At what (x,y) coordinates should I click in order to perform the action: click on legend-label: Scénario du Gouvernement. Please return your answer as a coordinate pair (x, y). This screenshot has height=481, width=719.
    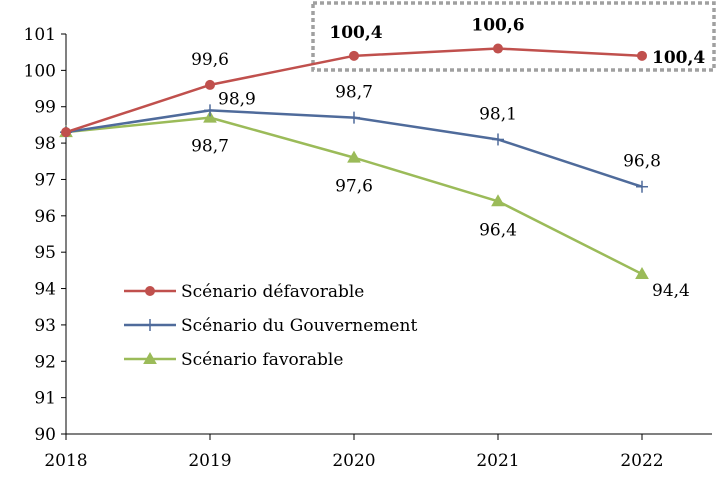
    Looking at the image, I should click on (299, 326).